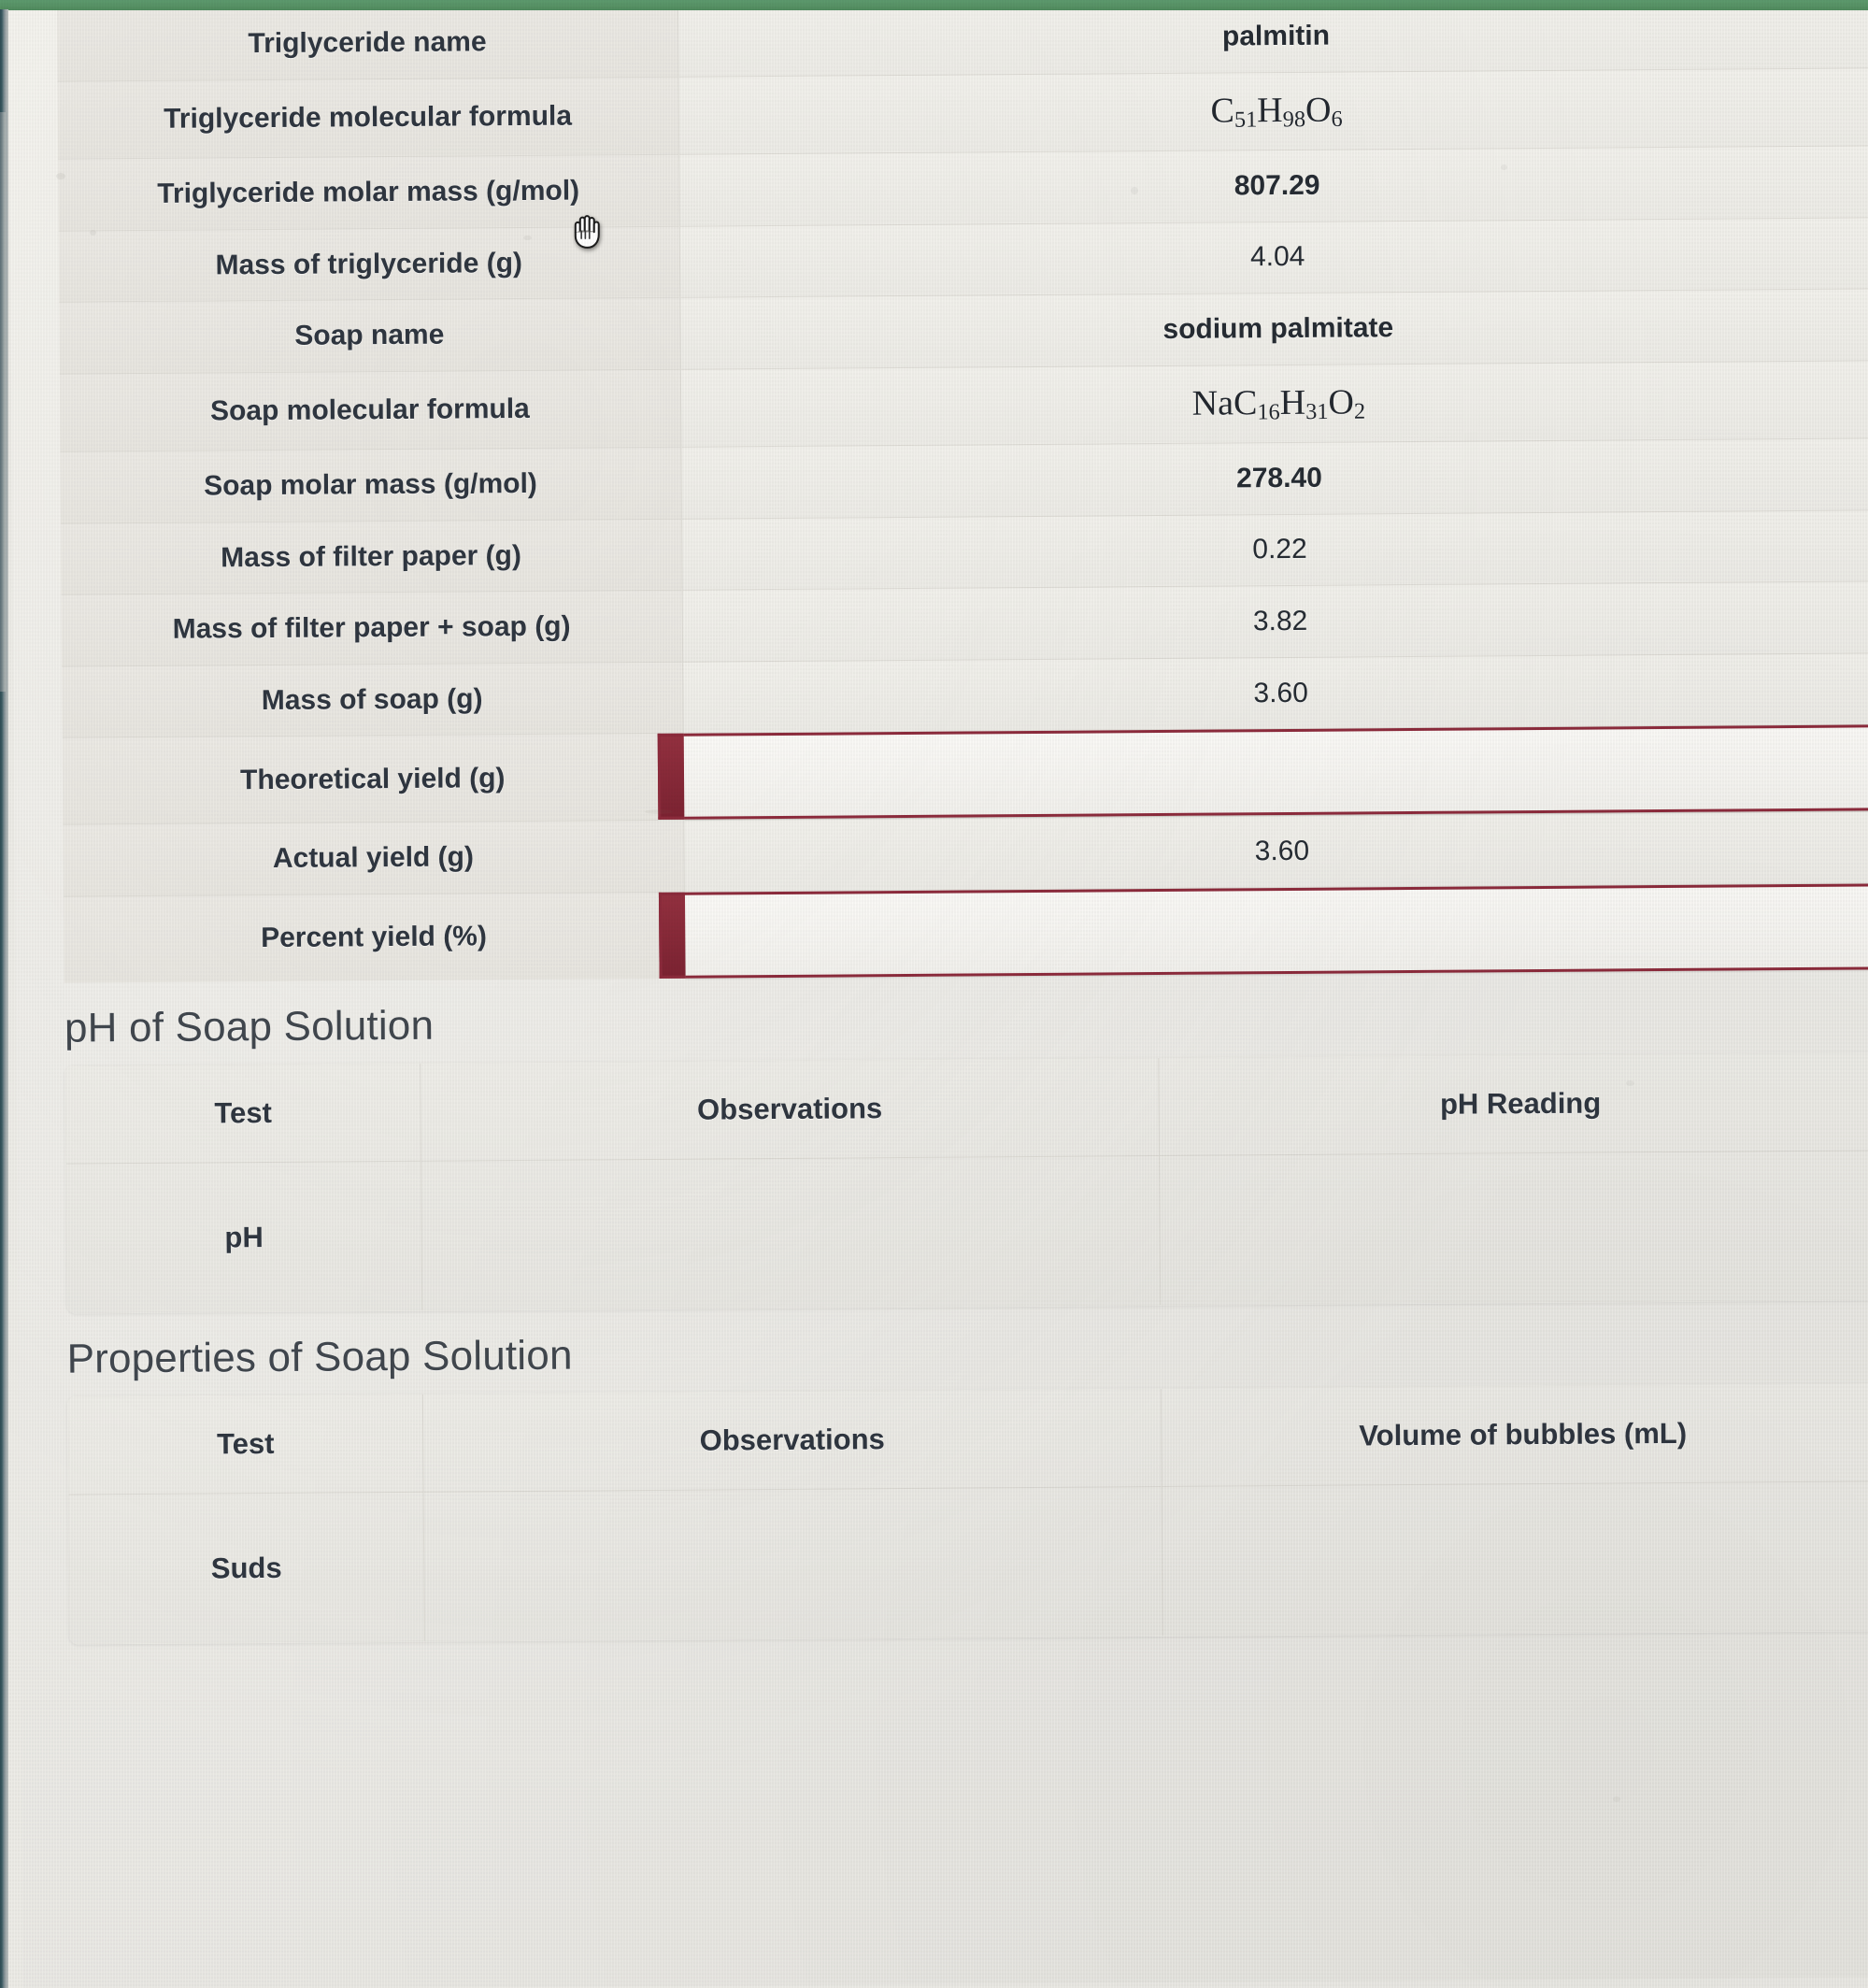  Describe the element at coordinates (368, 192) in the screenshot. I see `row-label: Triglyceride molar mass (g/mol)` at that location.